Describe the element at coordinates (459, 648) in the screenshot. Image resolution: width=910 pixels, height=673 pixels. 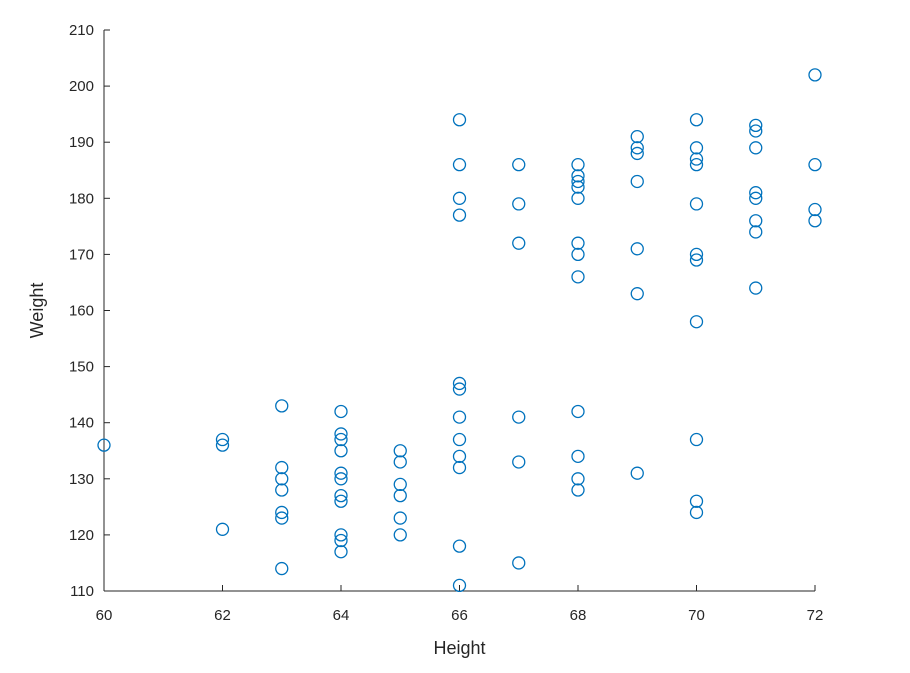
I see `x-axis-label: Height` at that location.